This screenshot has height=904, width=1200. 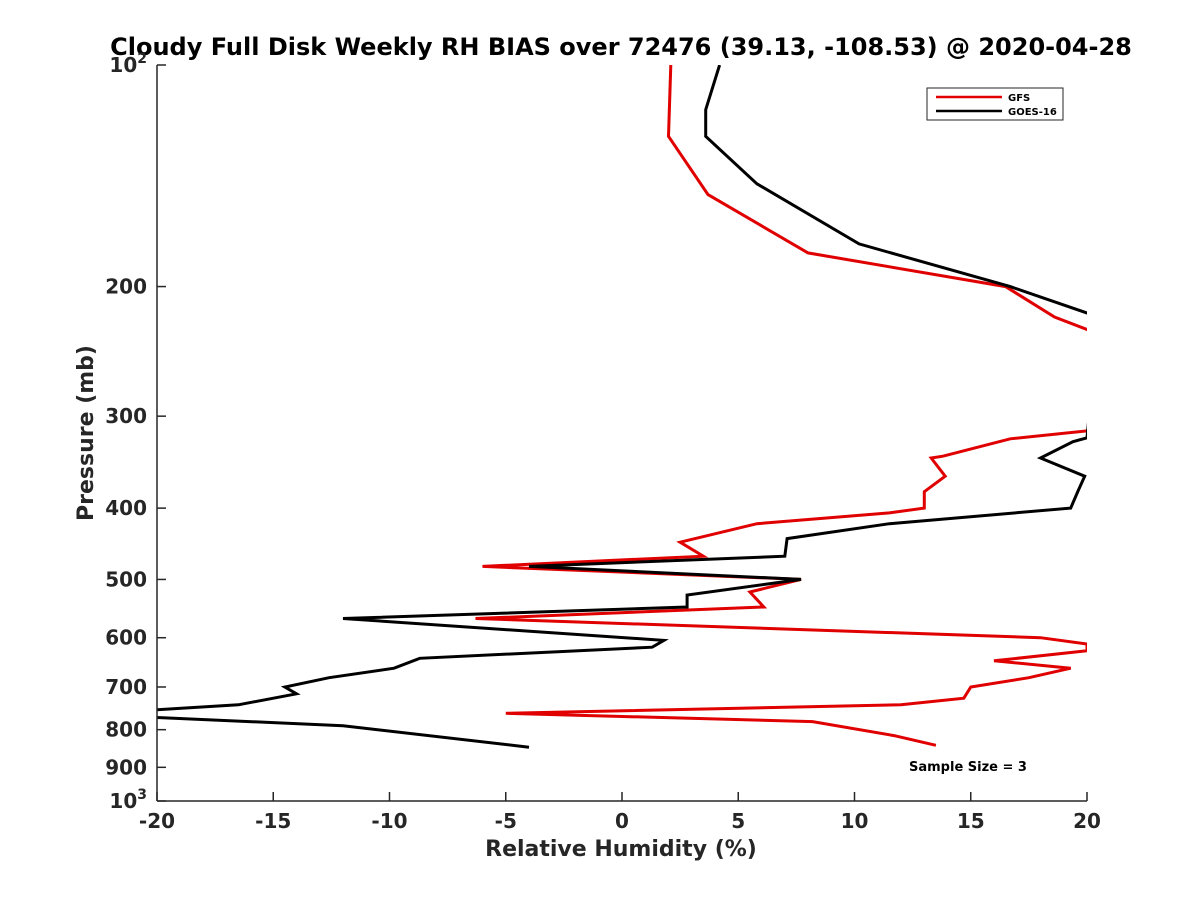 I want to click on y-tick-label: 800, so click(x=126, y=730).